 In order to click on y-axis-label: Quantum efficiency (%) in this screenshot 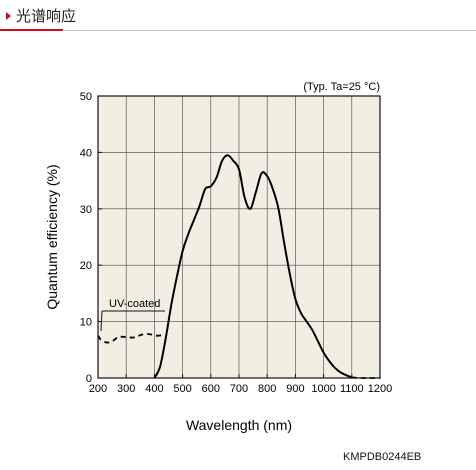, I will do `click(52, 236)`.